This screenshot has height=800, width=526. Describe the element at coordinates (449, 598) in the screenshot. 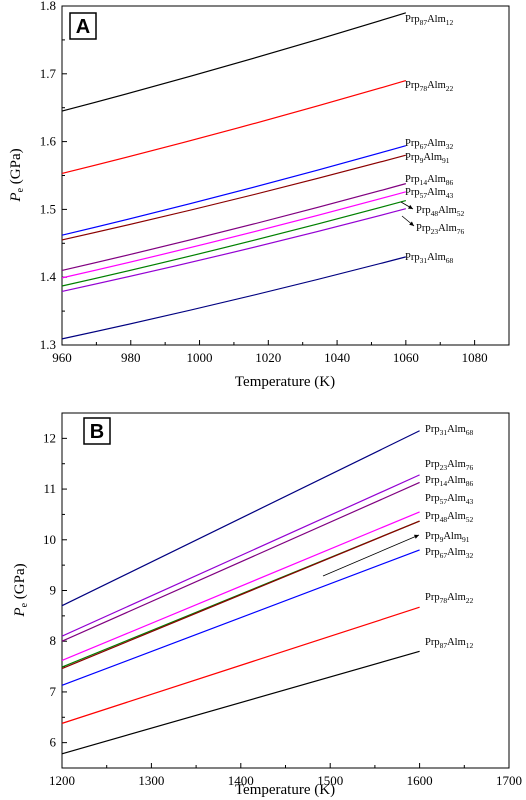

I see `panel-b-series-label-prp78alm22: Prp78Alm22` at that location.